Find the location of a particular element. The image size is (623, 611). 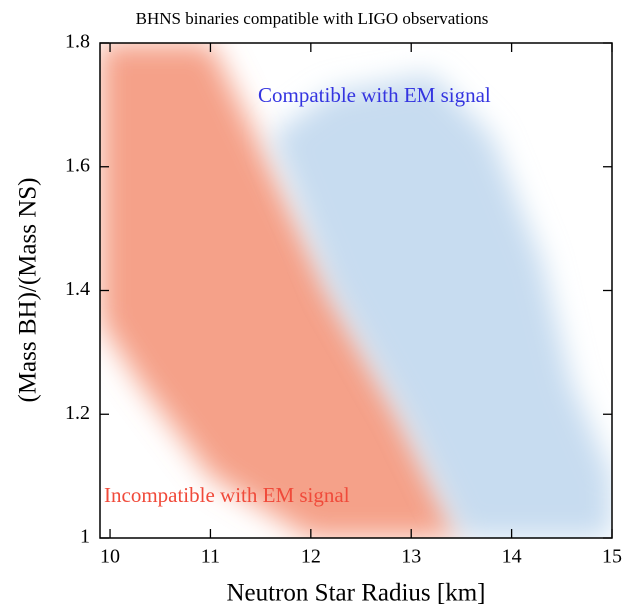

y-tick-label: 1.8 is located at coordinates (77, 42).